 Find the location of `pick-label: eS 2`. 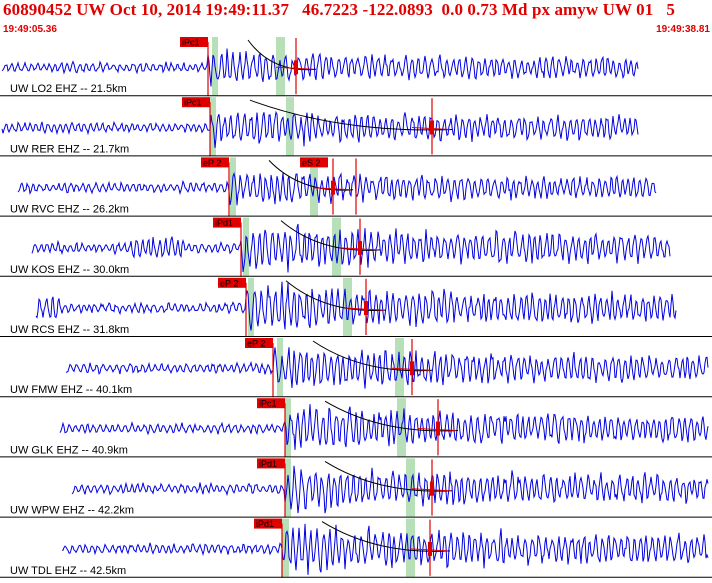

pick-label: eS 2 is located at coordinates (314, 162).